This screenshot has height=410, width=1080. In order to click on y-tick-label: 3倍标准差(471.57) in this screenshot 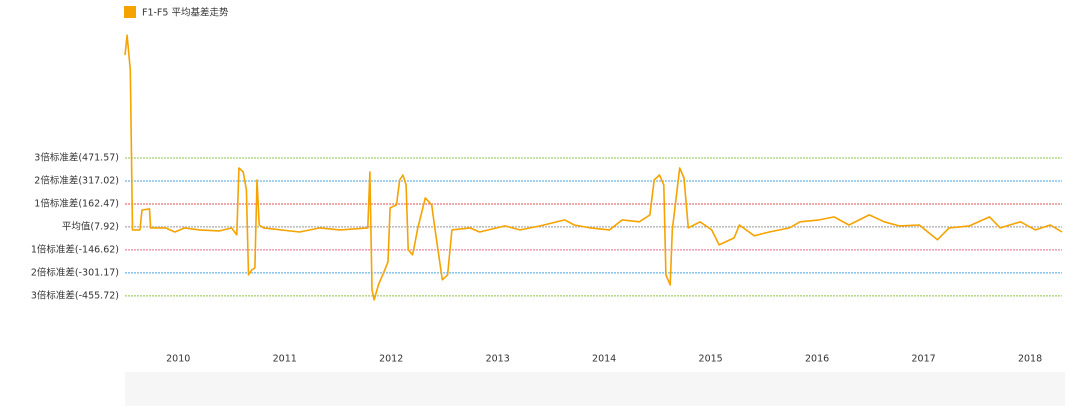, I will do `click(76, 157)`.